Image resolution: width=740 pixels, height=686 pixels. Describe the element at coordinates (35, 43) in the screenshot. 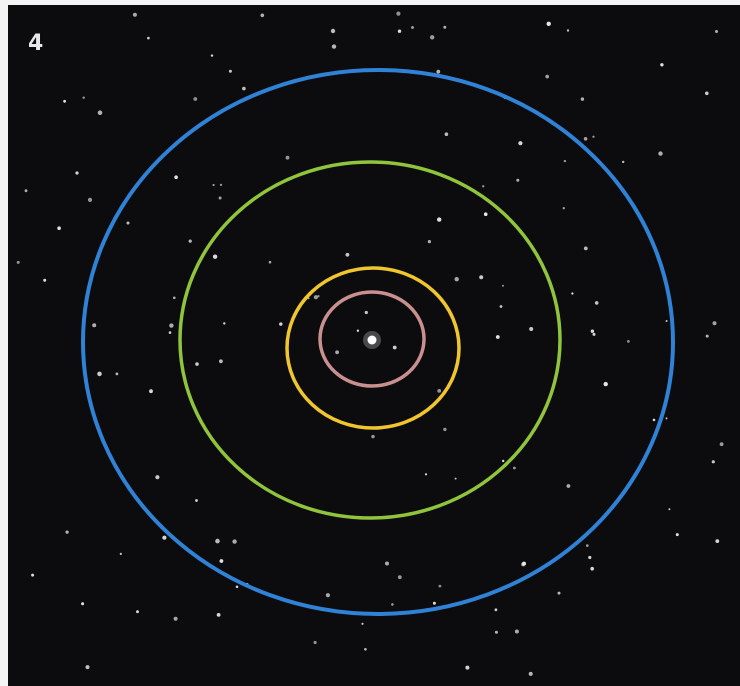

I see `figure-number: 4` at that location.